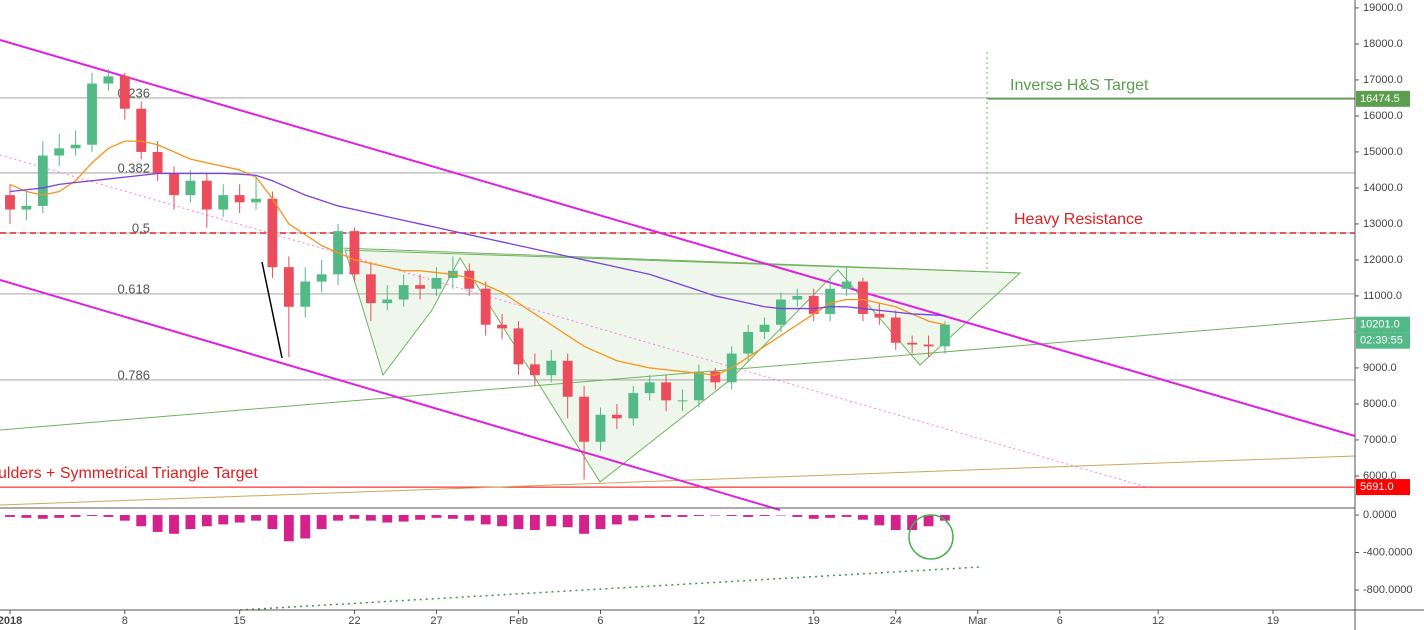 This screenshot has height=630, width=1424. What do you see at coordinates (354, 621) in the screenshot?
I see `x-tick-label: 22` at bounding box center [354, 621].